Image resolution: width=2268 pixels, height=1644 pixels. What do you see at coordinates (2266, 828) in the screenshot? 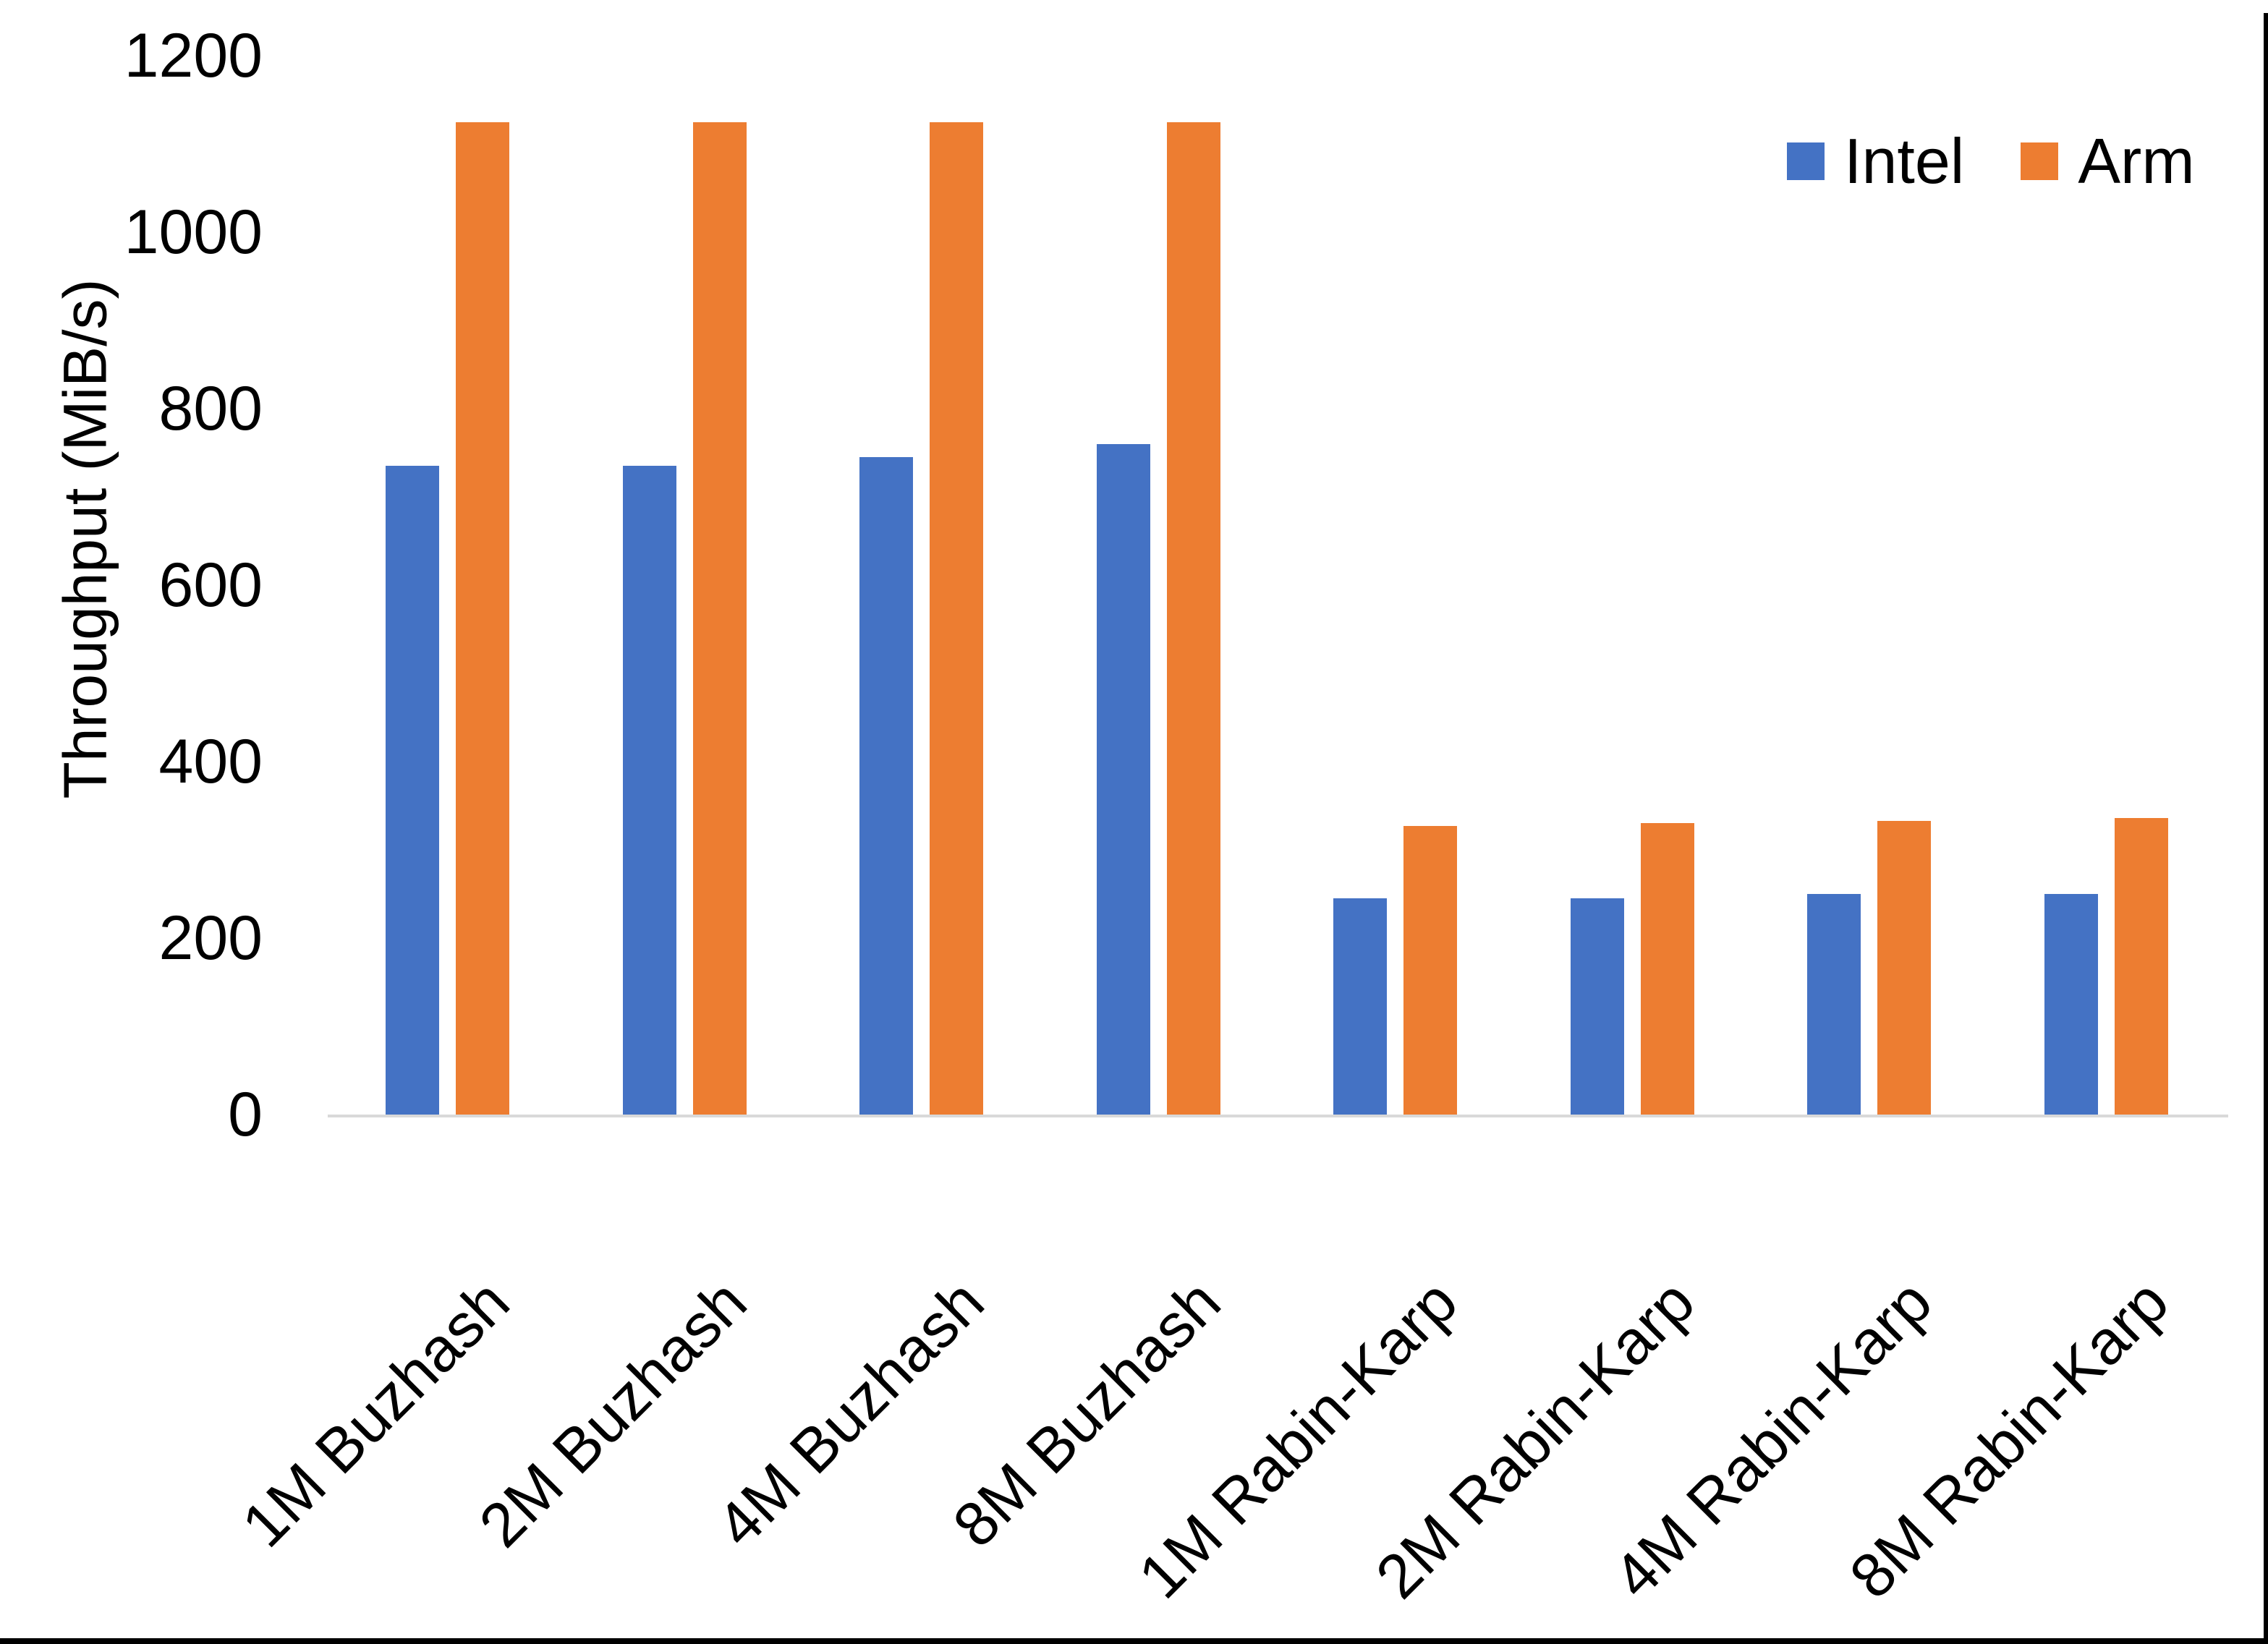
I see `right-border-bar` at bounding box center [2266, 828].